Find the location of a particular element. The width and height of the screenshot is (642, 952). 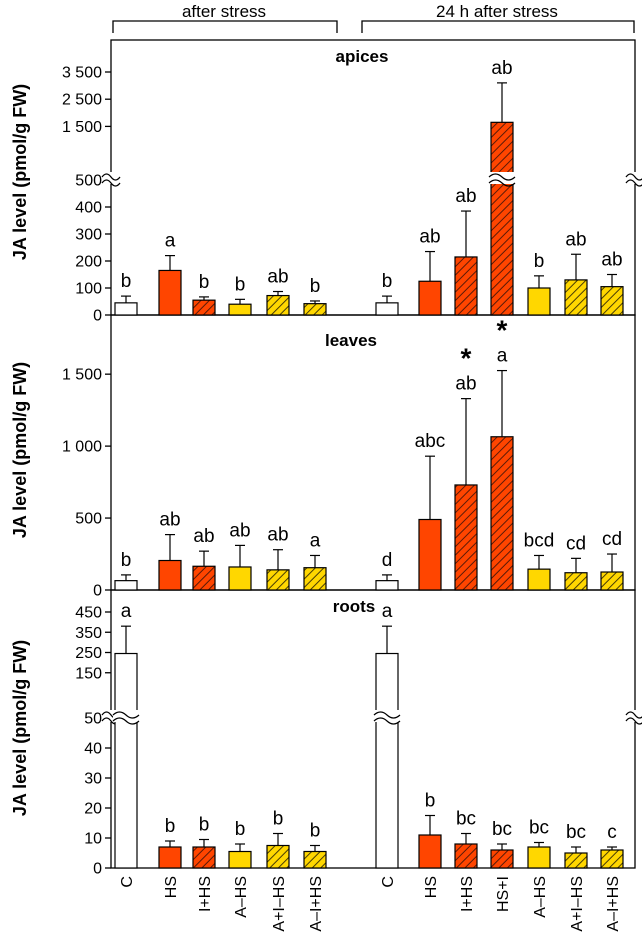

asterisk-marker: * is located at coordinates (502, 330).